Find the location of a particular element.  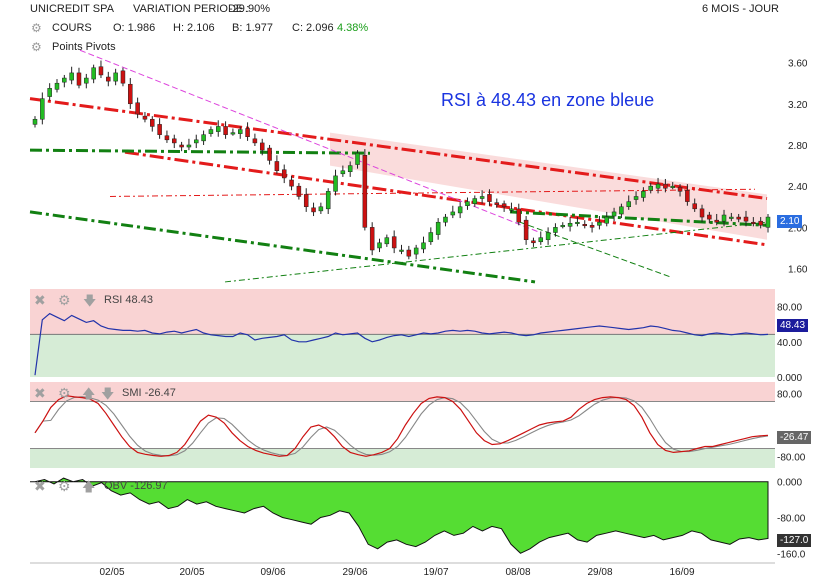

obv-area is located at coordinates (399, 515).